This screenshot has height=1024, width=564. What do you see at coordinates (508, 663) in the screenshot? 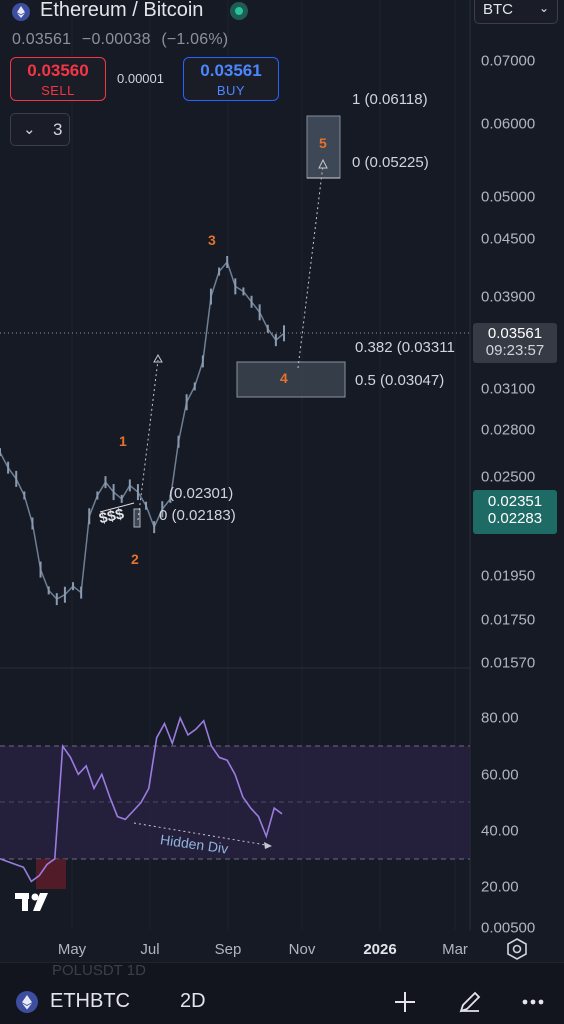
I see `price-tick: 0.01570` at bounding box center [508, 663].